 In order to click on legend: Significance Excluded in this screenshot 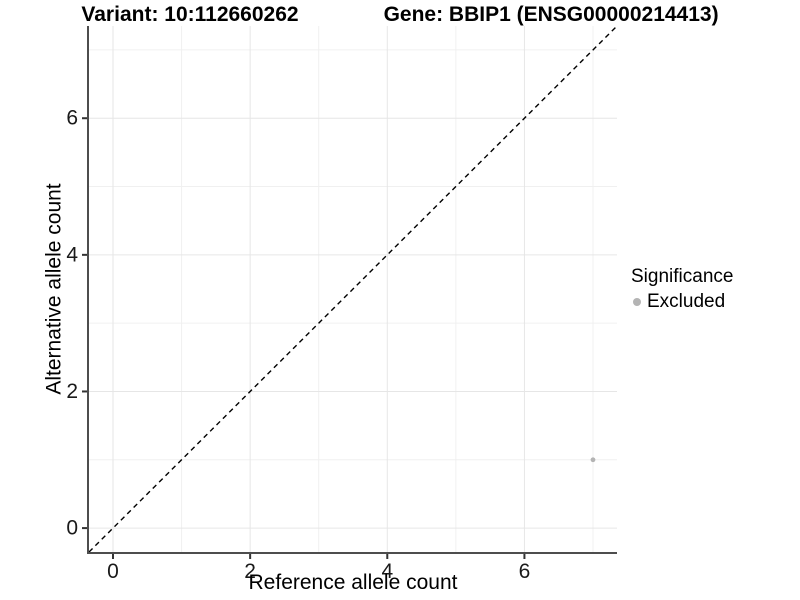, I will do `click(682, 289)`.